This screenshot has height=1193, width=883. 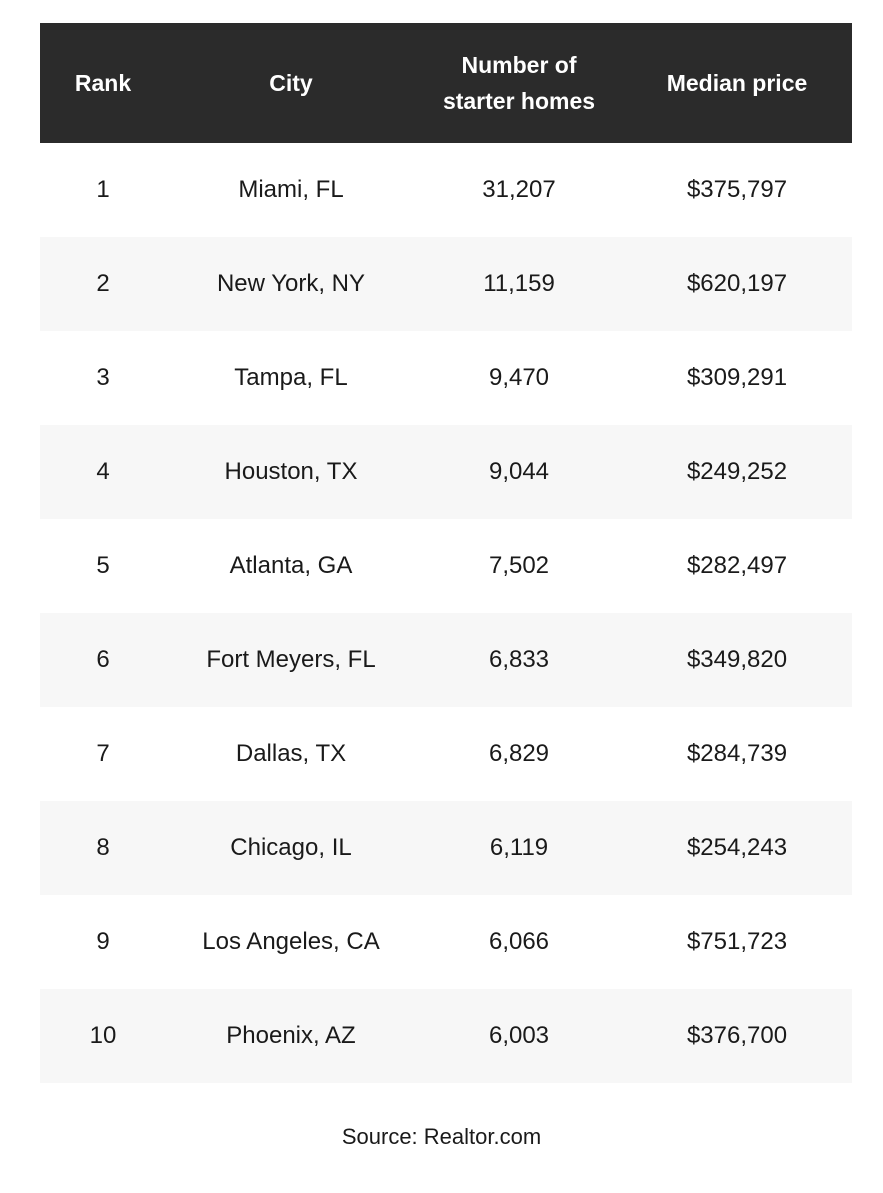 I want to click on table-cell: 6,003, so click(x=519, y=1036).